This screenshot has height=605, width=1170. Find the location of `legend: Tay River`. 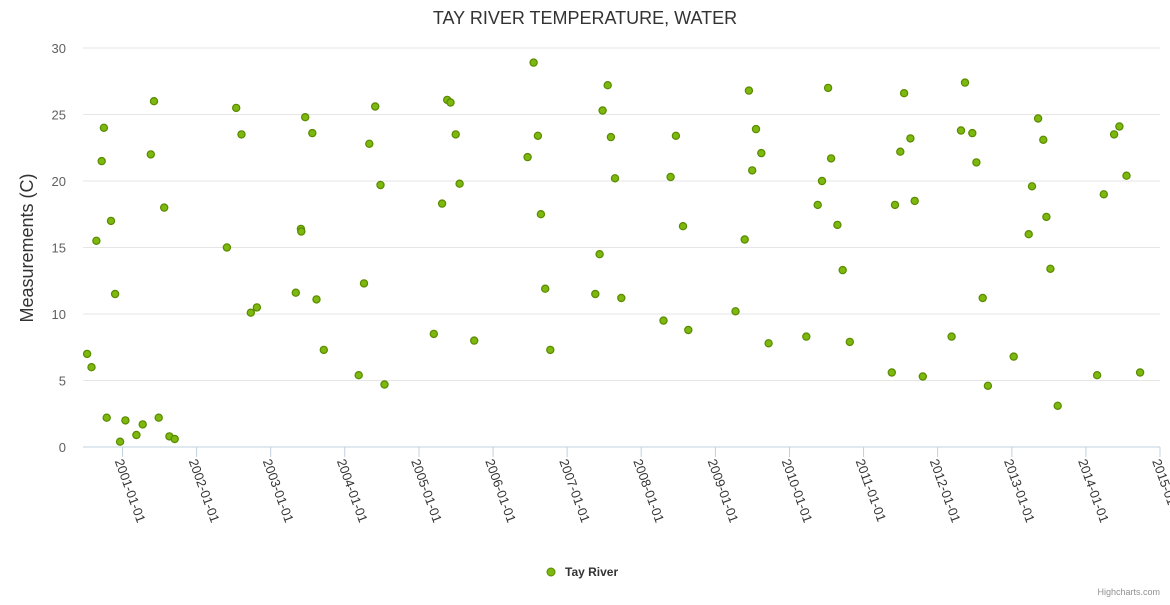

legend: Tay River is located at coordinates (582, 572).